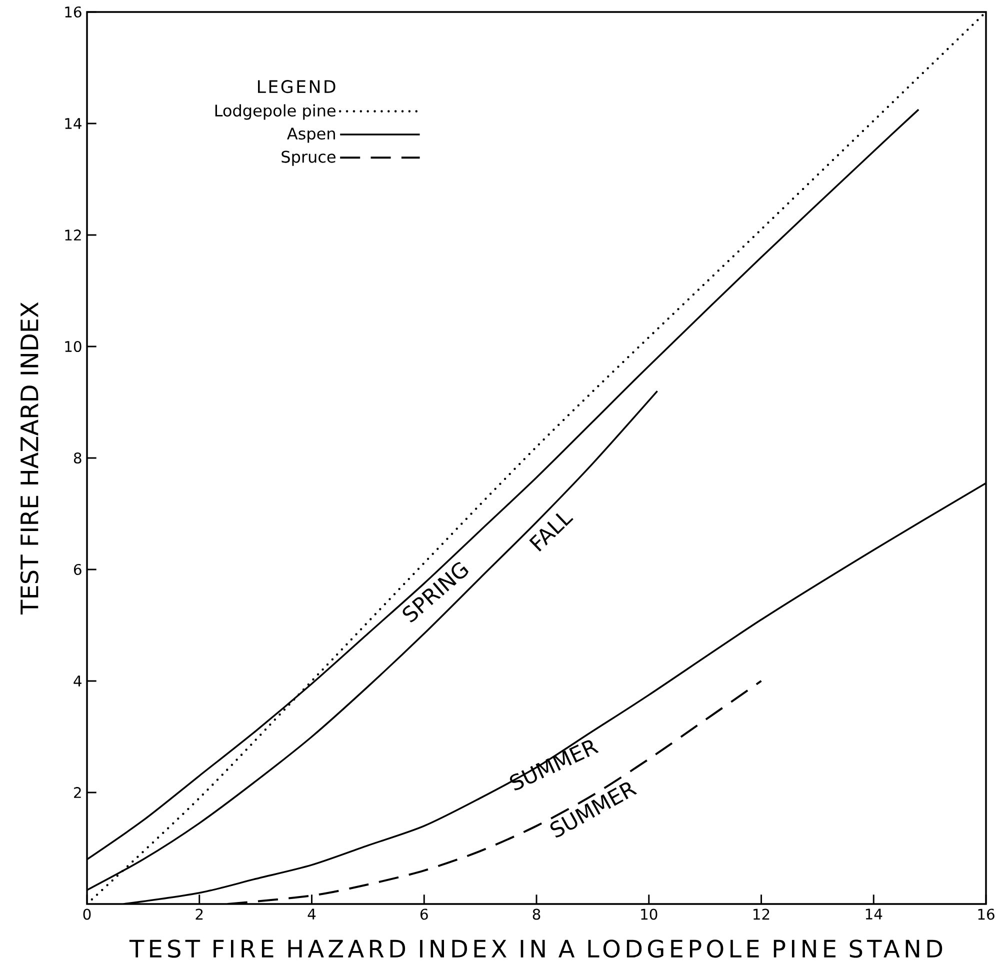 The image size is (996, 978). What do you see at coordinates (297, 87) in the screenshot?
I see `legend-title: LEGEND` at bounding box center [297, 87].